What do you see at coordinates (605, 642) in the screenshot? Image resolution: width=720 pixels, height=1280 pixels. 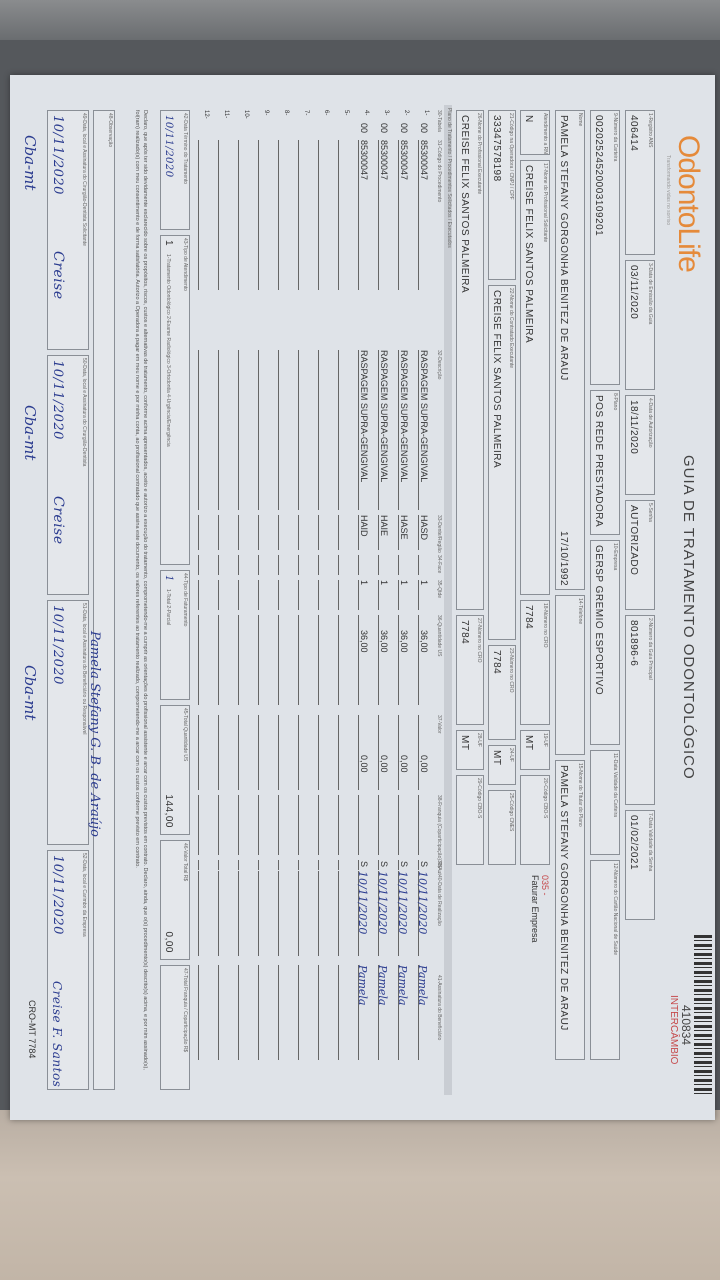 I see `company-field: 10-Empresa GERSP GREMIO ESPORTIVO` at bounding box center [605, 642].